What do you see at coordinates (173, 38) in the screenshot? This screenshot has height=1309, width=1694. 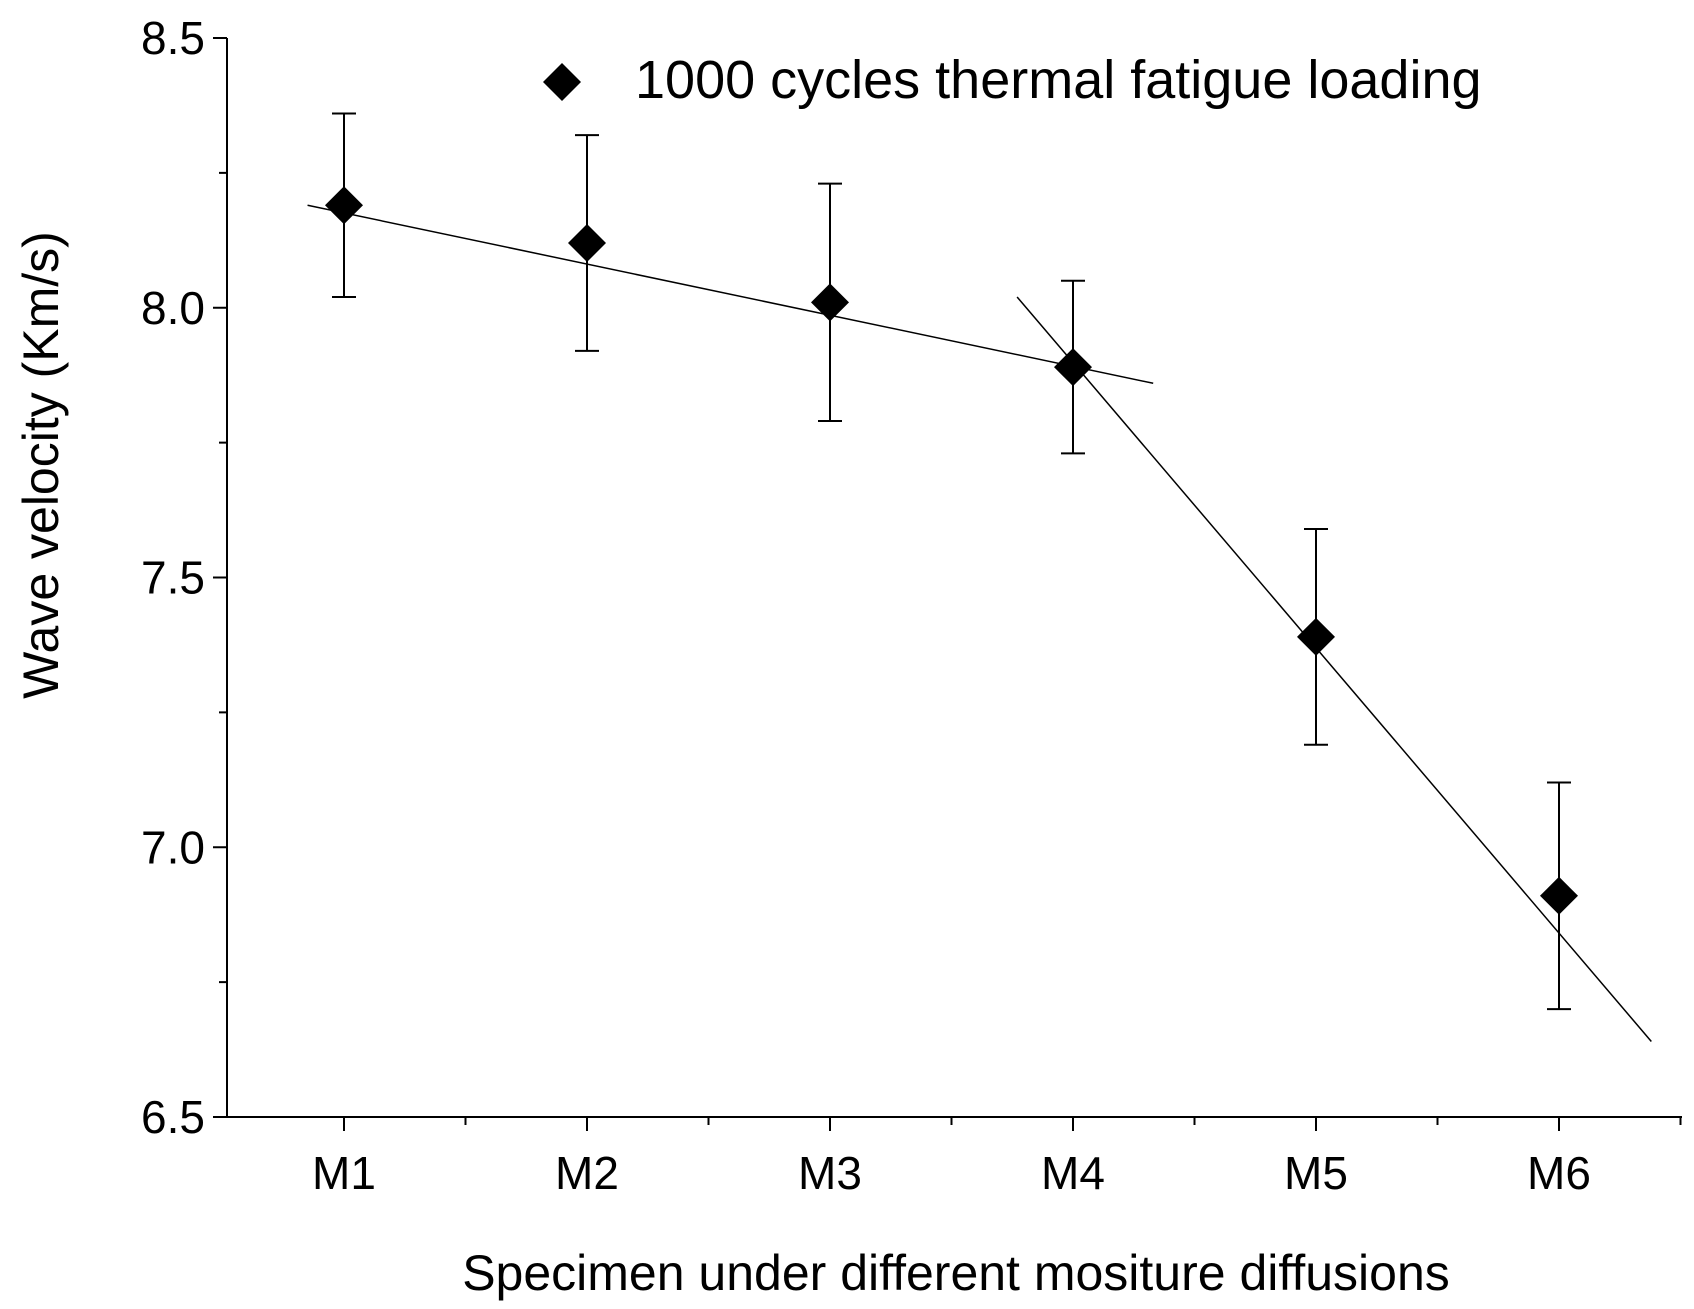 I see `y-tick-label: 8.5` at bounding box center [173, 38].